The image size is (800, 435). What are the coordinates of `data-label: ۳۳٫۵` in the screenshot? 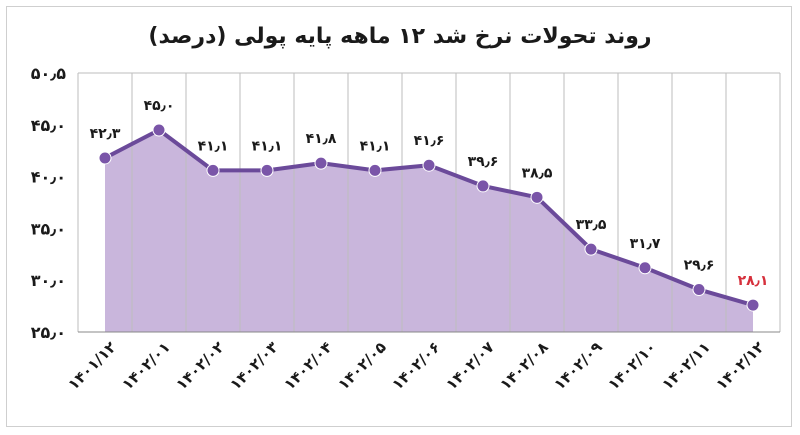 It's located at (591, 225).